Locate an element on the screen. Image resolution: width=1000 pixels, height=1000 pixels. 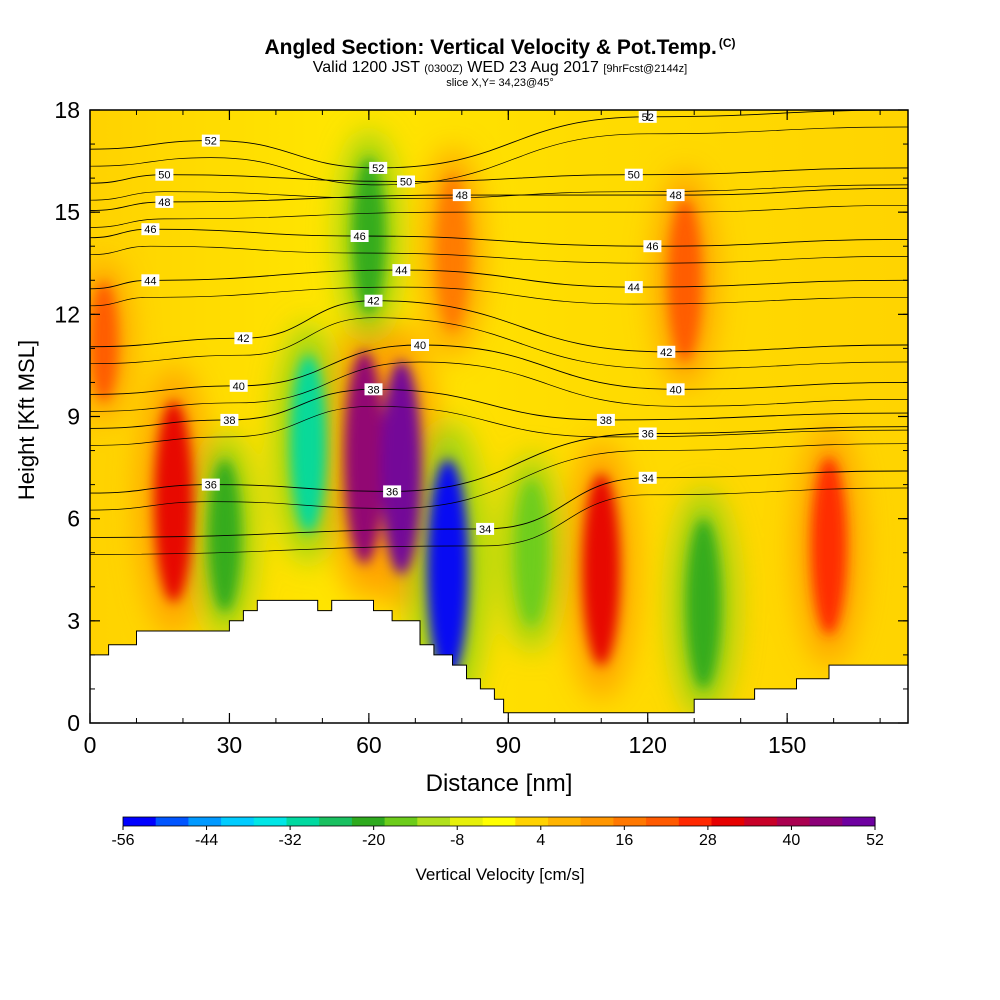
contour-42-minor is located at coordinates (499, 343).